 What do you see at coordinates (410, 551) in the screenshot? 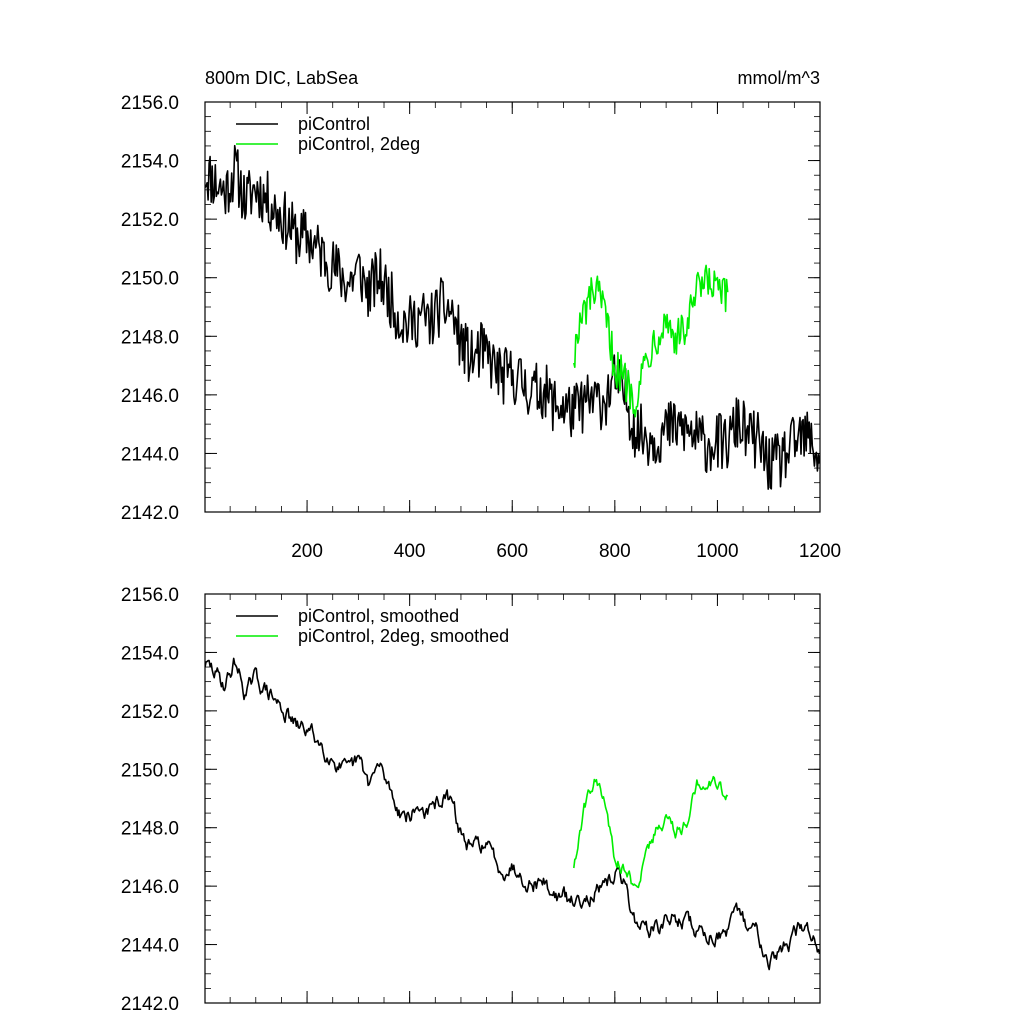
I see `x-tick-label: 400` at bounding box center [410, 551].